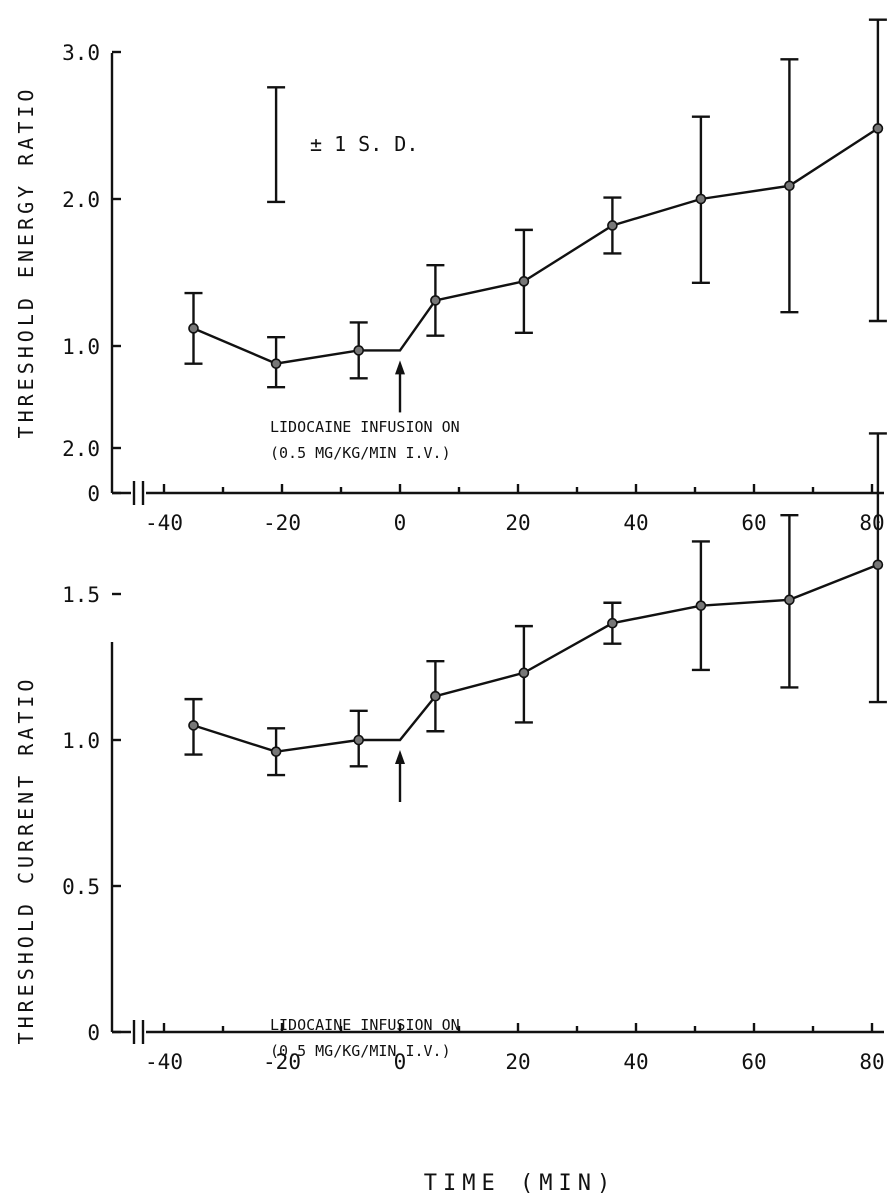 This screenshot has width=888, height=1200. I want to click on y-axis-label: THRESHOLD ENERGY RATIO, so click(26, 262).